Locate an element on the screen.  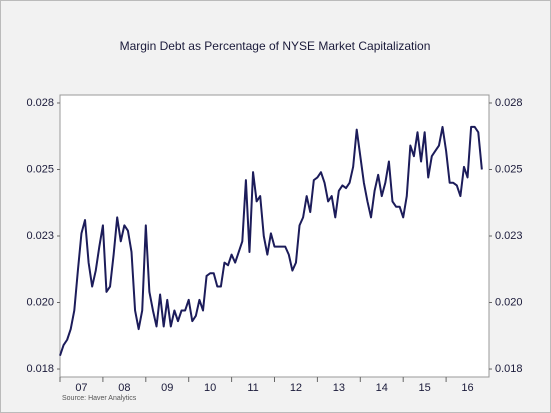
y2-tick-label: 0.018 is located at coordinates (509, 369).